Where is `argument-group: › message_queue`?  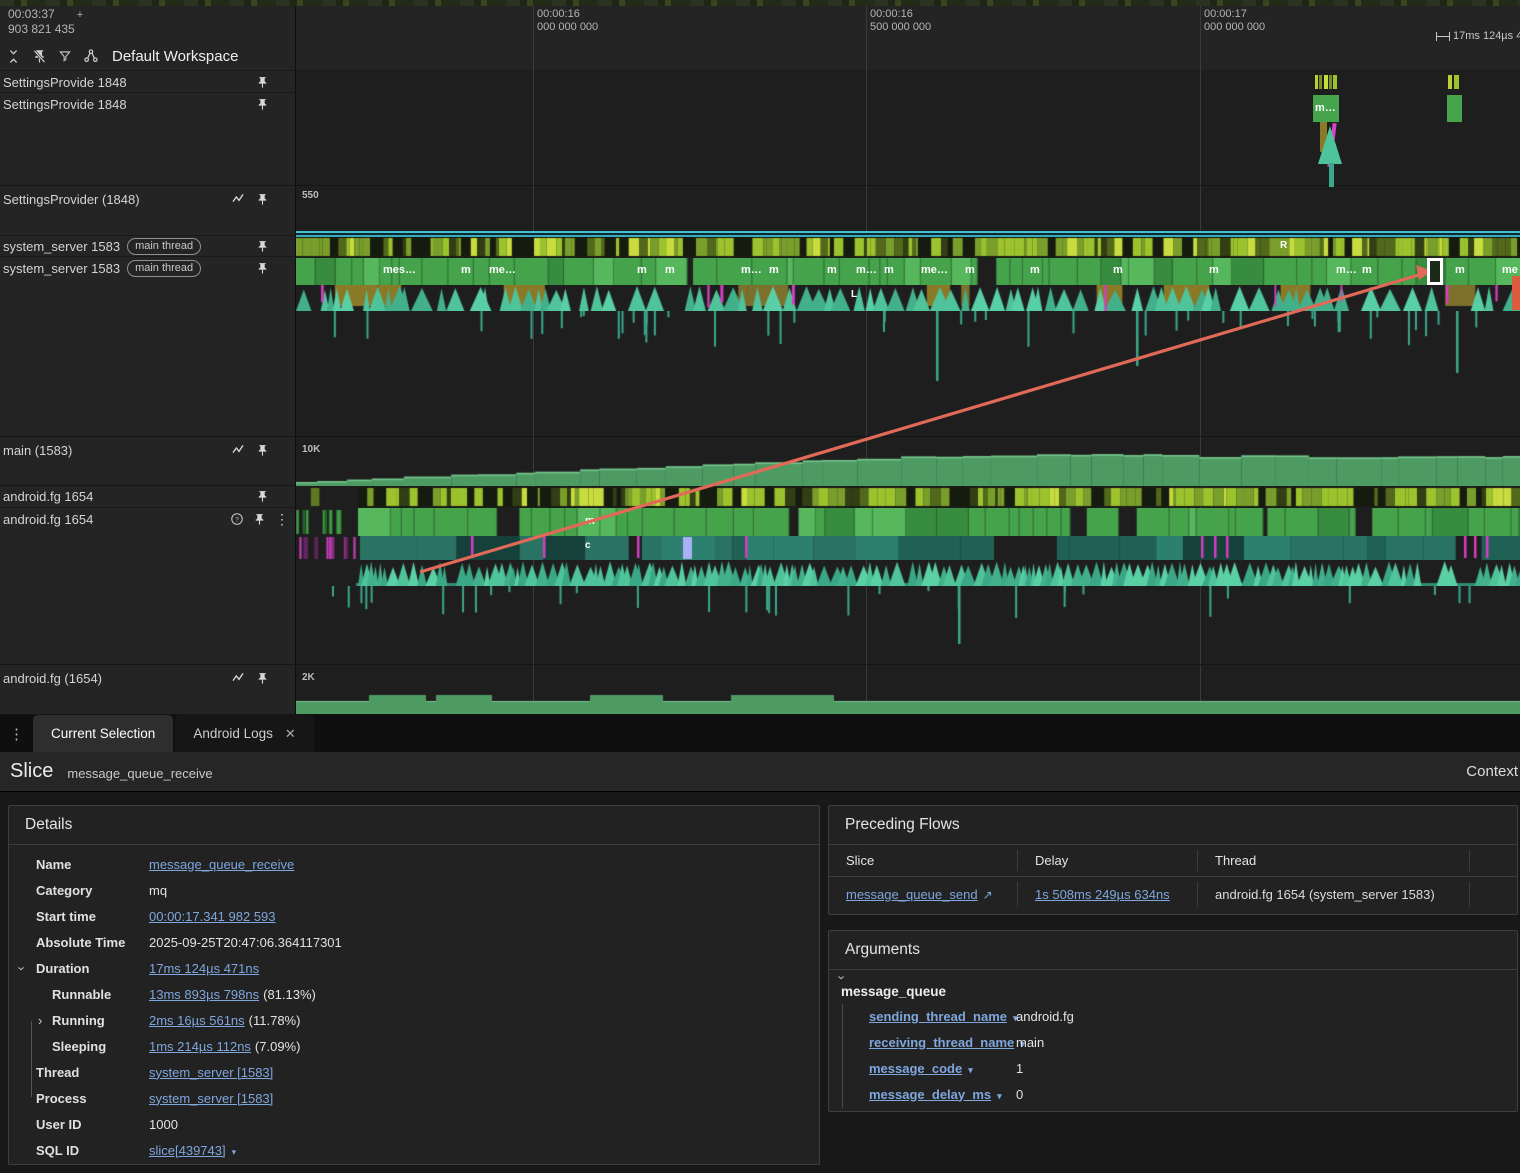 argument-group: › message_queue is located at coordinates (1173, 989).